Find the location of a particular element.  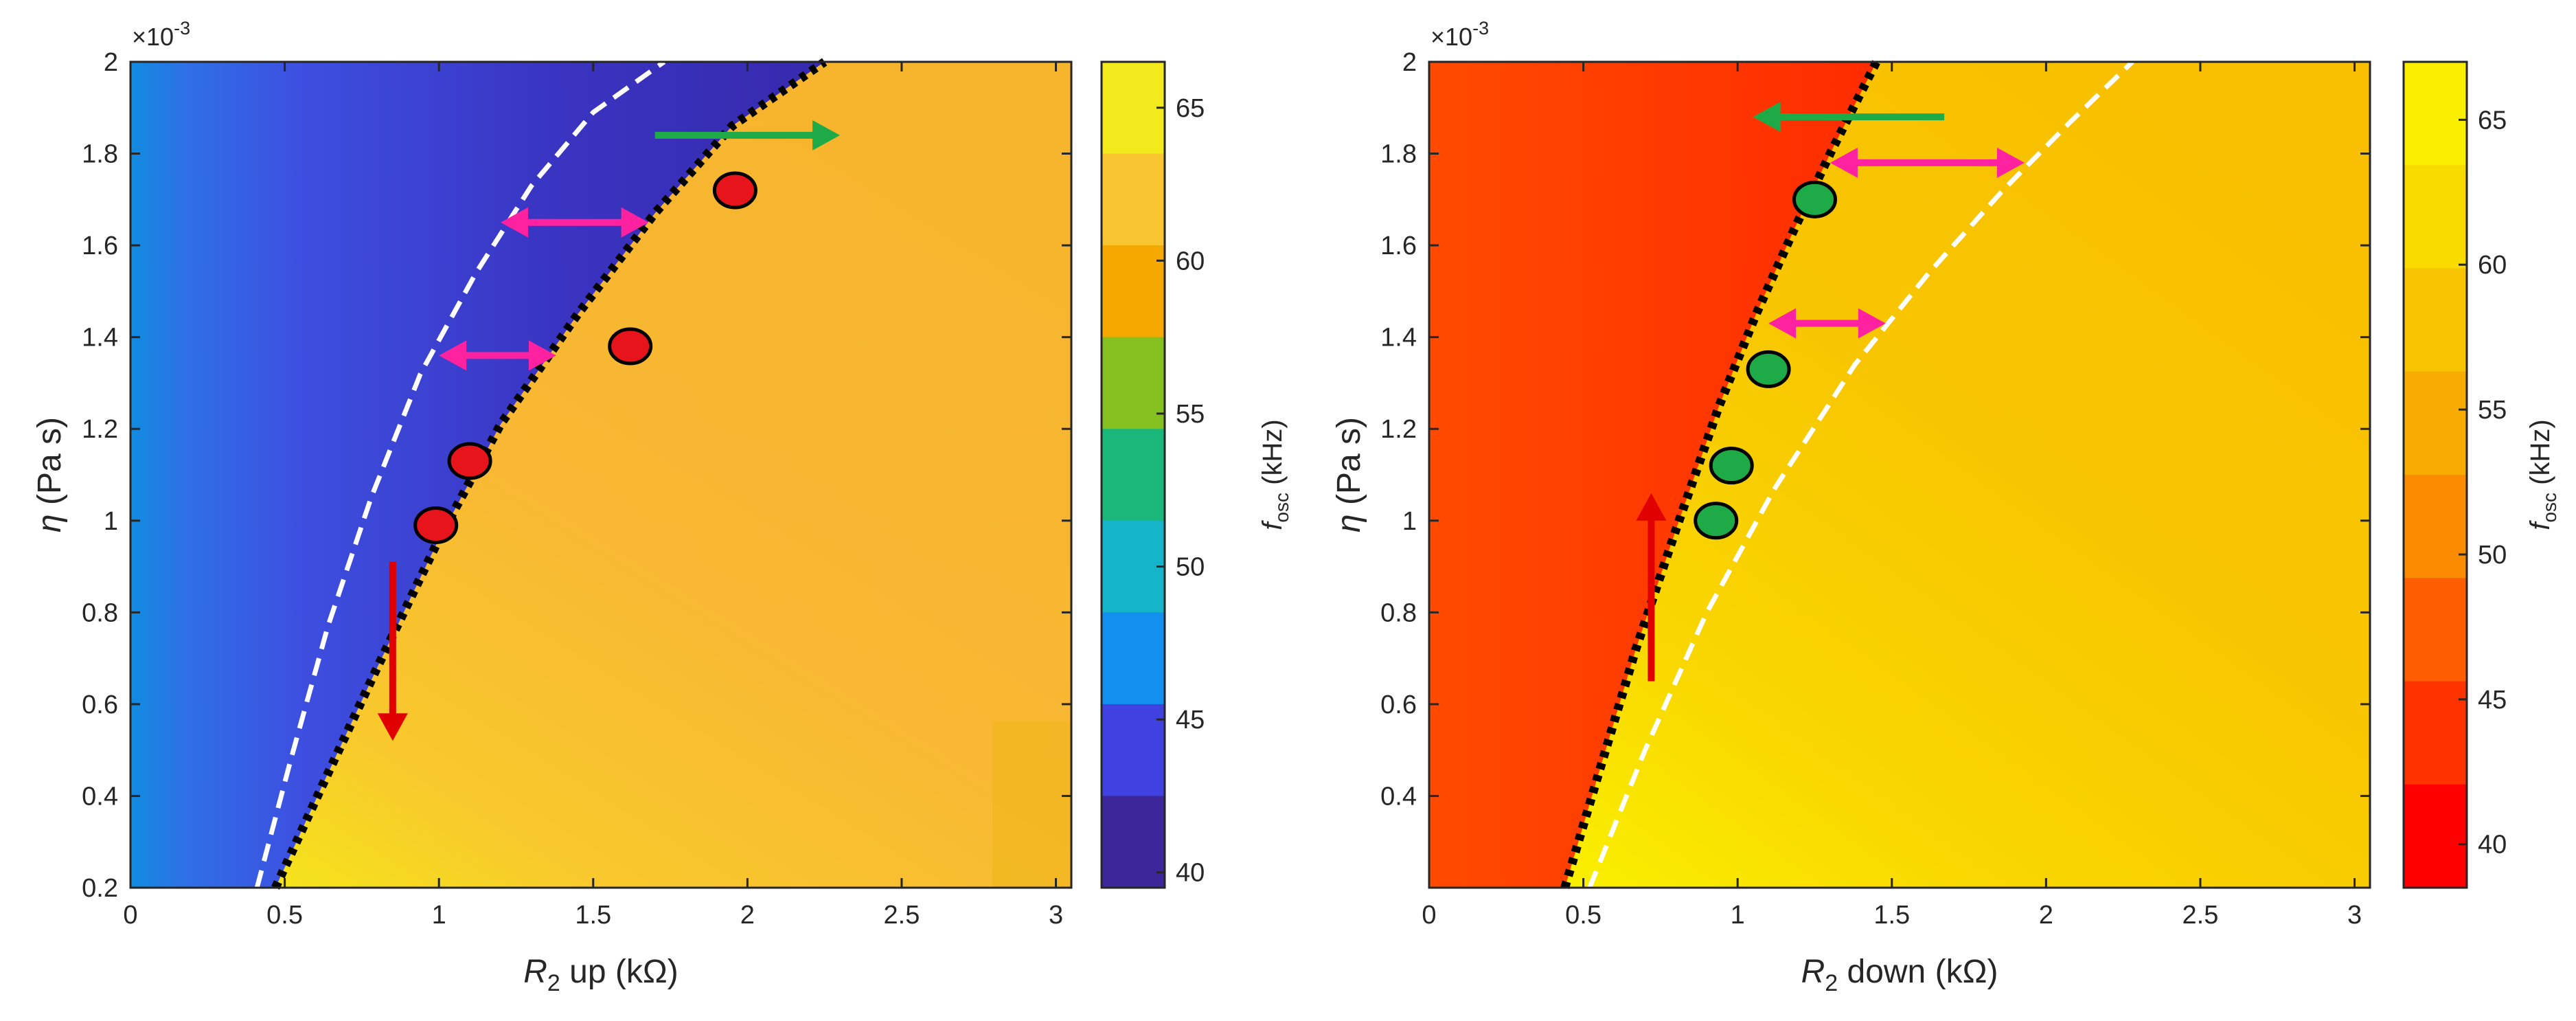

right-colorbar-frame is located at coordinates (2435, 475).